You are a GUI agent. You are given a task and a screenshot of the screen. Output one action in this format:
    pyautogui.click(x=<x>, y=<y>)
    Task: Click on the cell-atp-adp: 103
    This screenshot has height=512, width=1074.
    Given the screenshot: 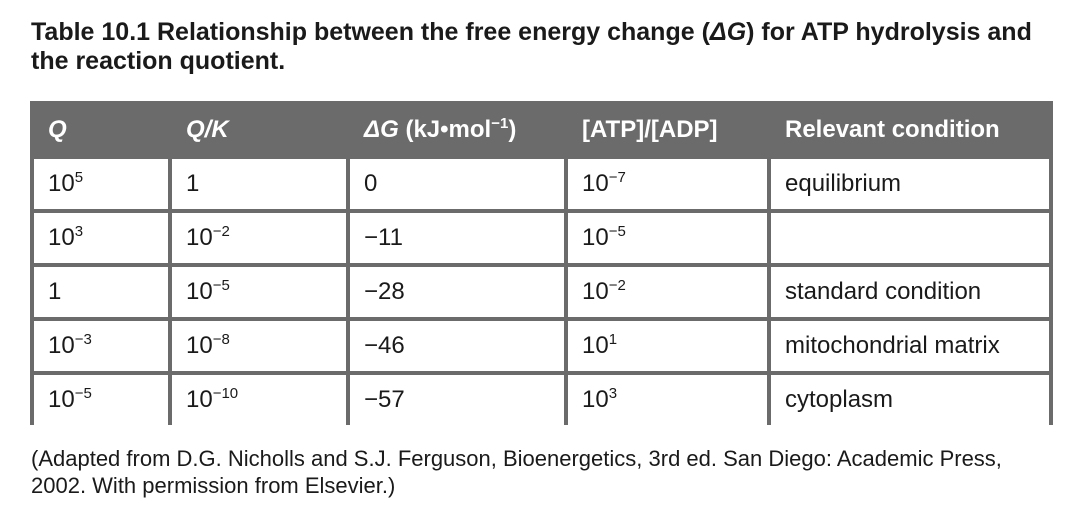 What is the action you would take?
    pyautogui.click(x=667, y=400)
    